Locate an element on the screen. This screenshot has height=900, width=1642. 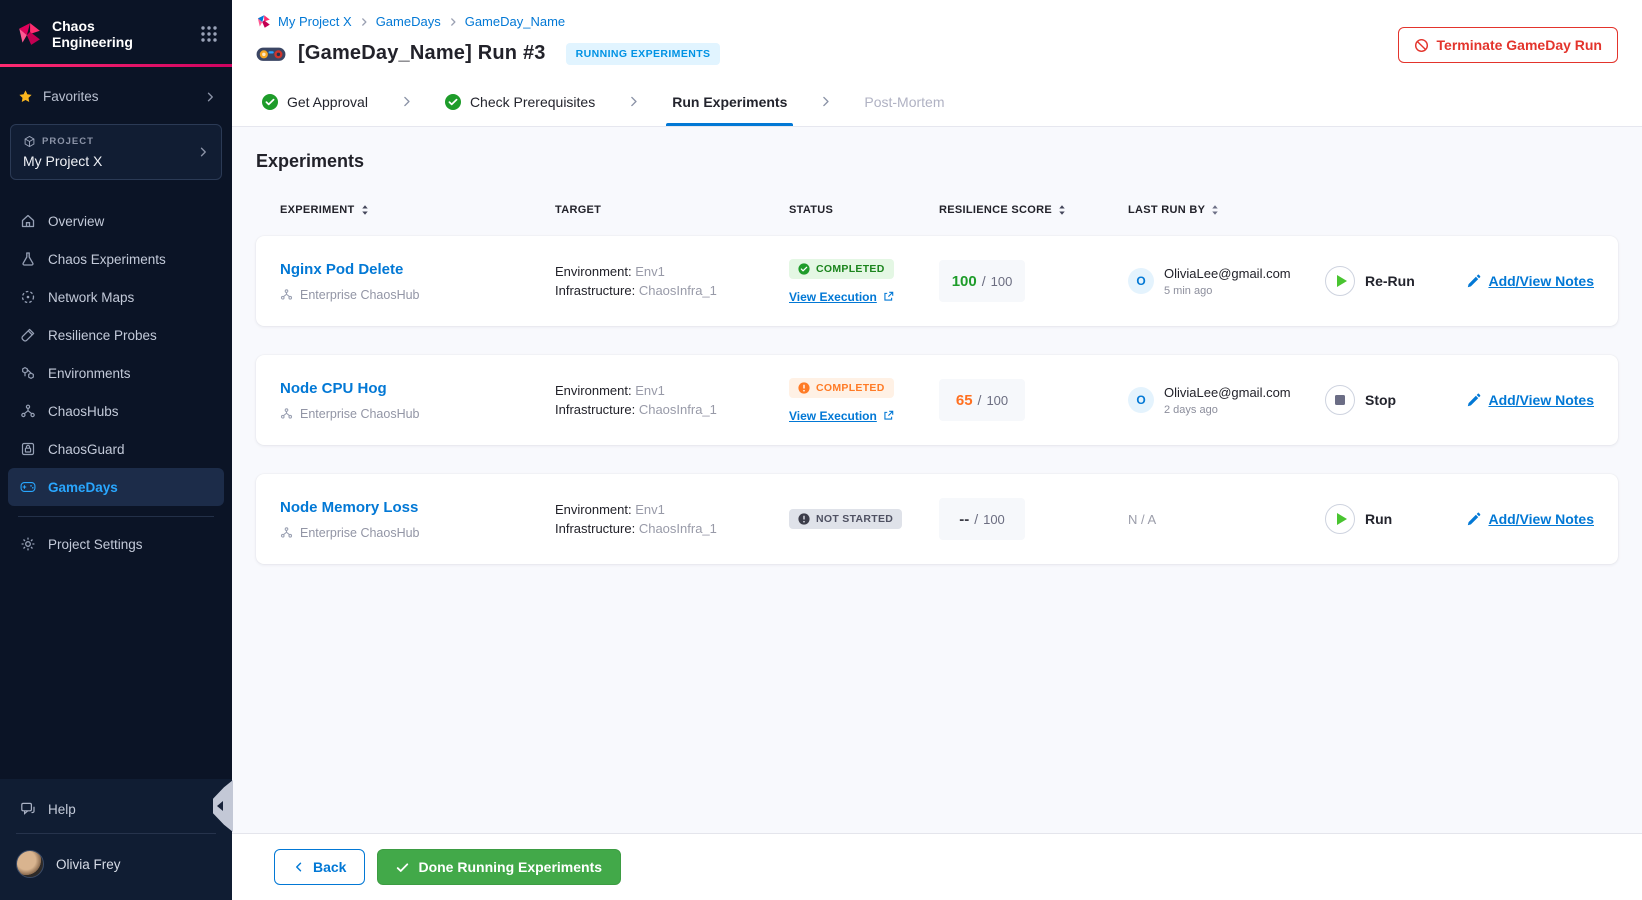
user-profile: Olivia Frey is located at coordinates (116, 868).